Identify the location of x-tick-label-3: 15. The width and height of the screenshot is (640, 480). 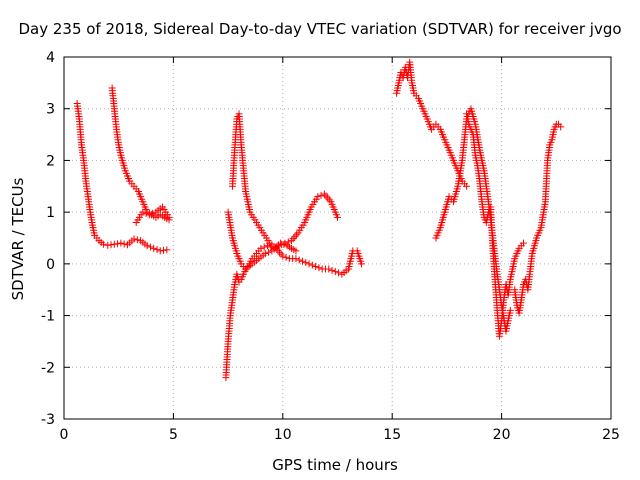
(392, 435).